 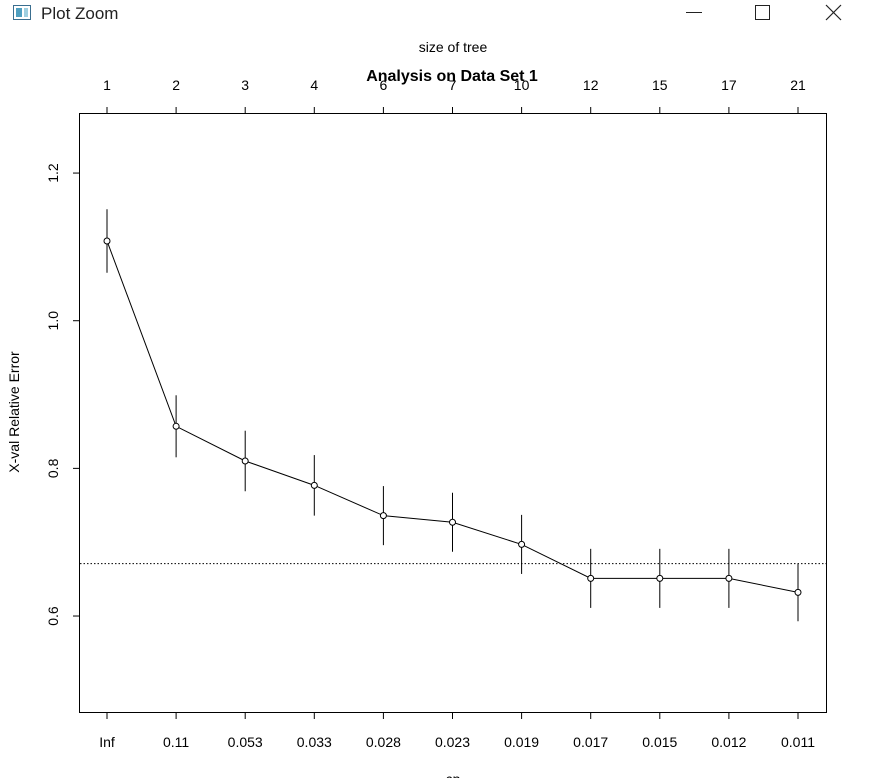 I want to click on window-title: Plot Zoom, so click(x=80, y=13).